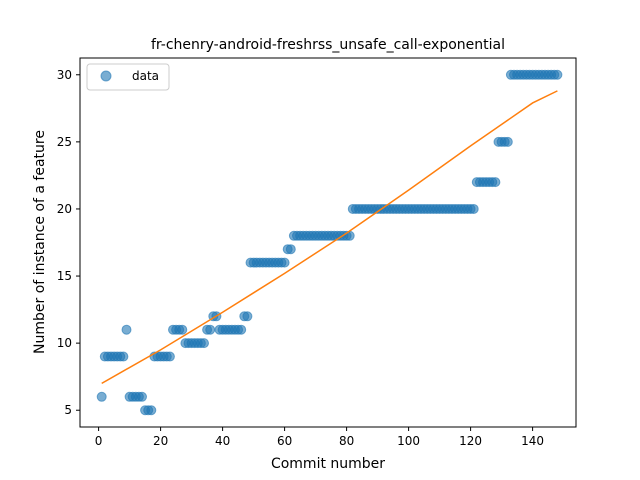 This screenshot has width=640, height=480. What do you see at coordinates (64, 343) in the screenshot?
I see `y-tick-label: 10` at bounding box center [64, 343].